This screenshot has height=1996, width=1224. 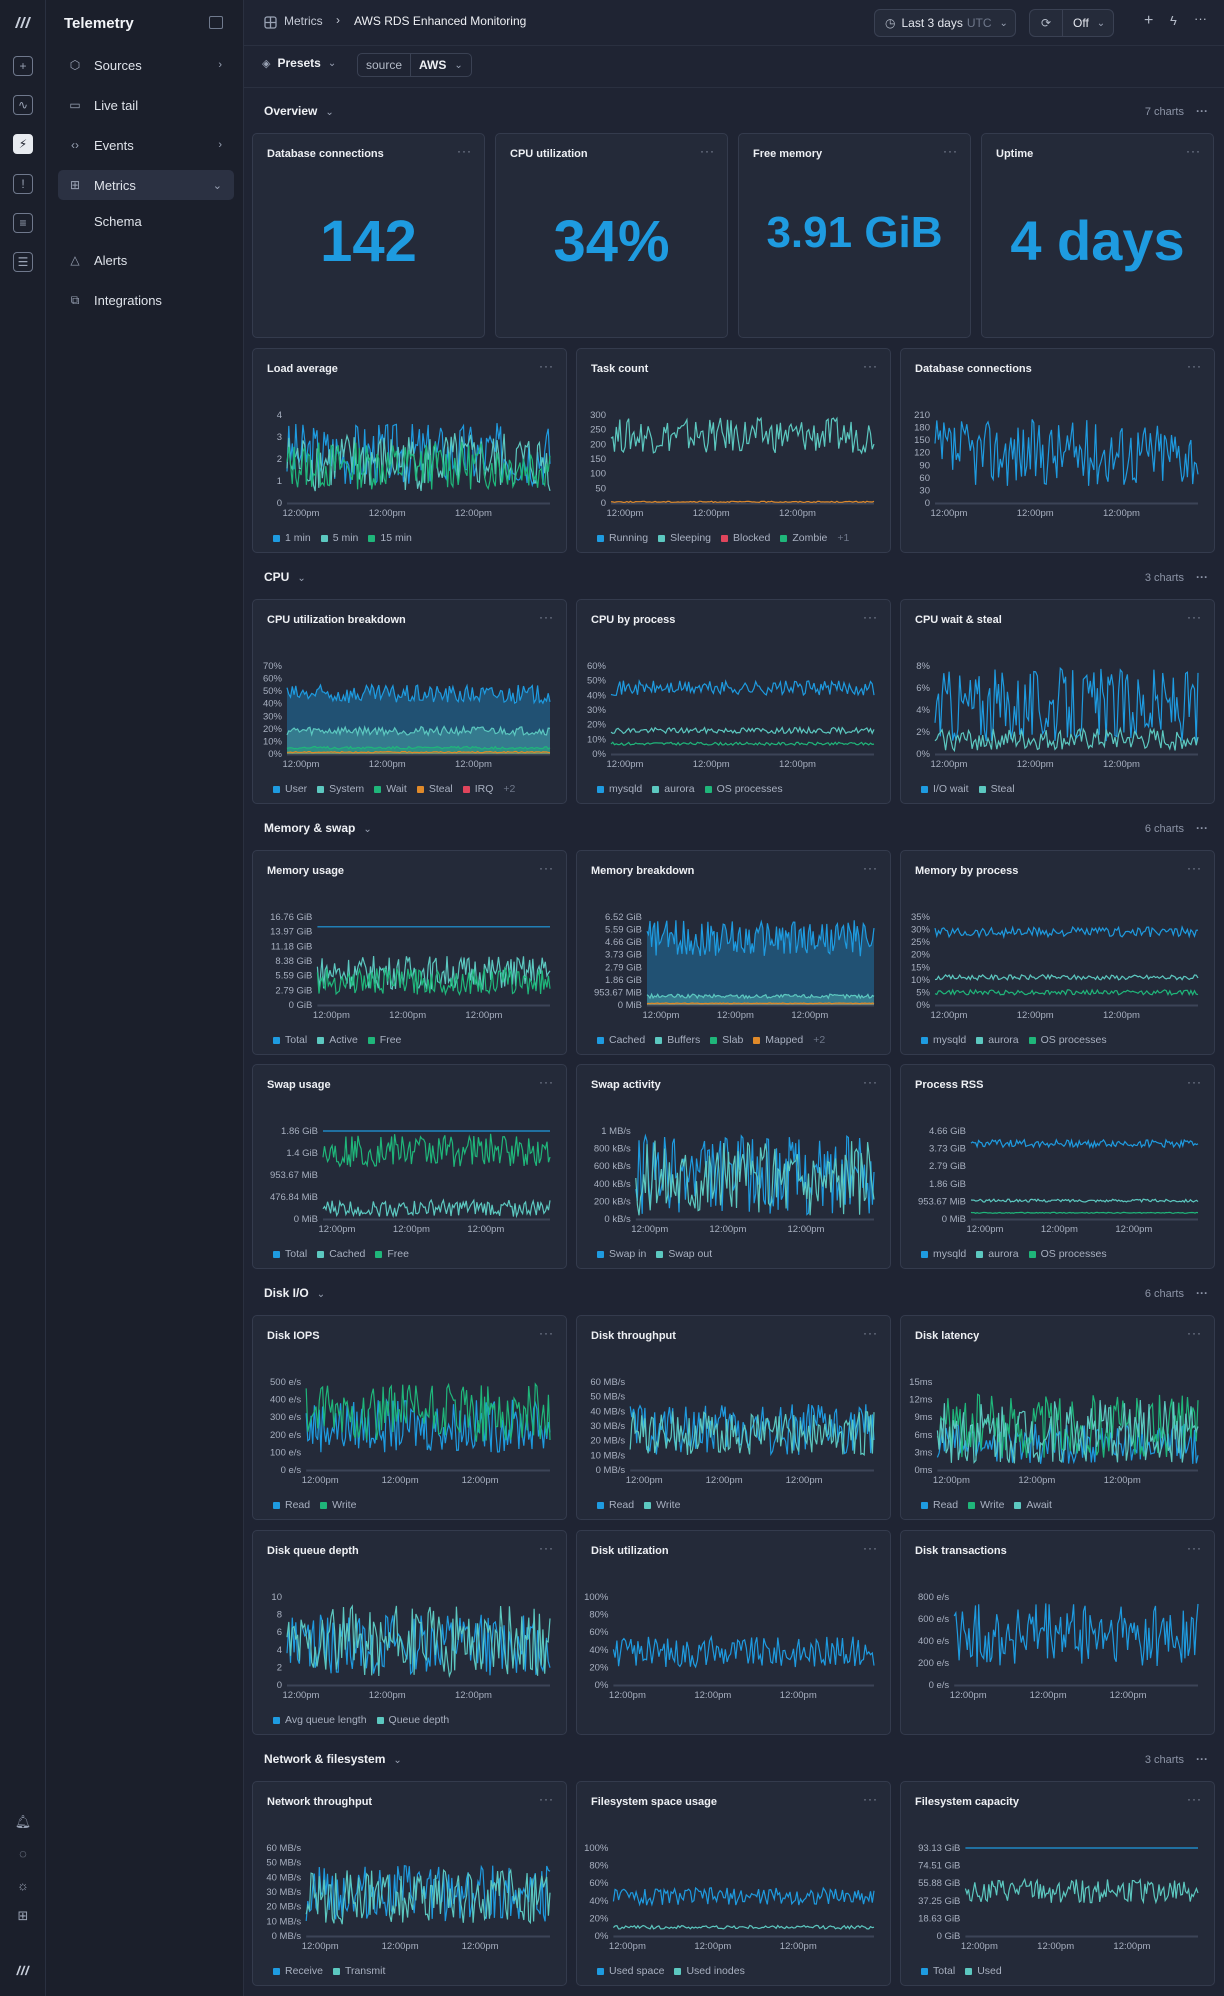 What do you see at coordinates (23, 262) in the screenshot?
I see `list-icon: ☰` at bounding box center [23, 262].